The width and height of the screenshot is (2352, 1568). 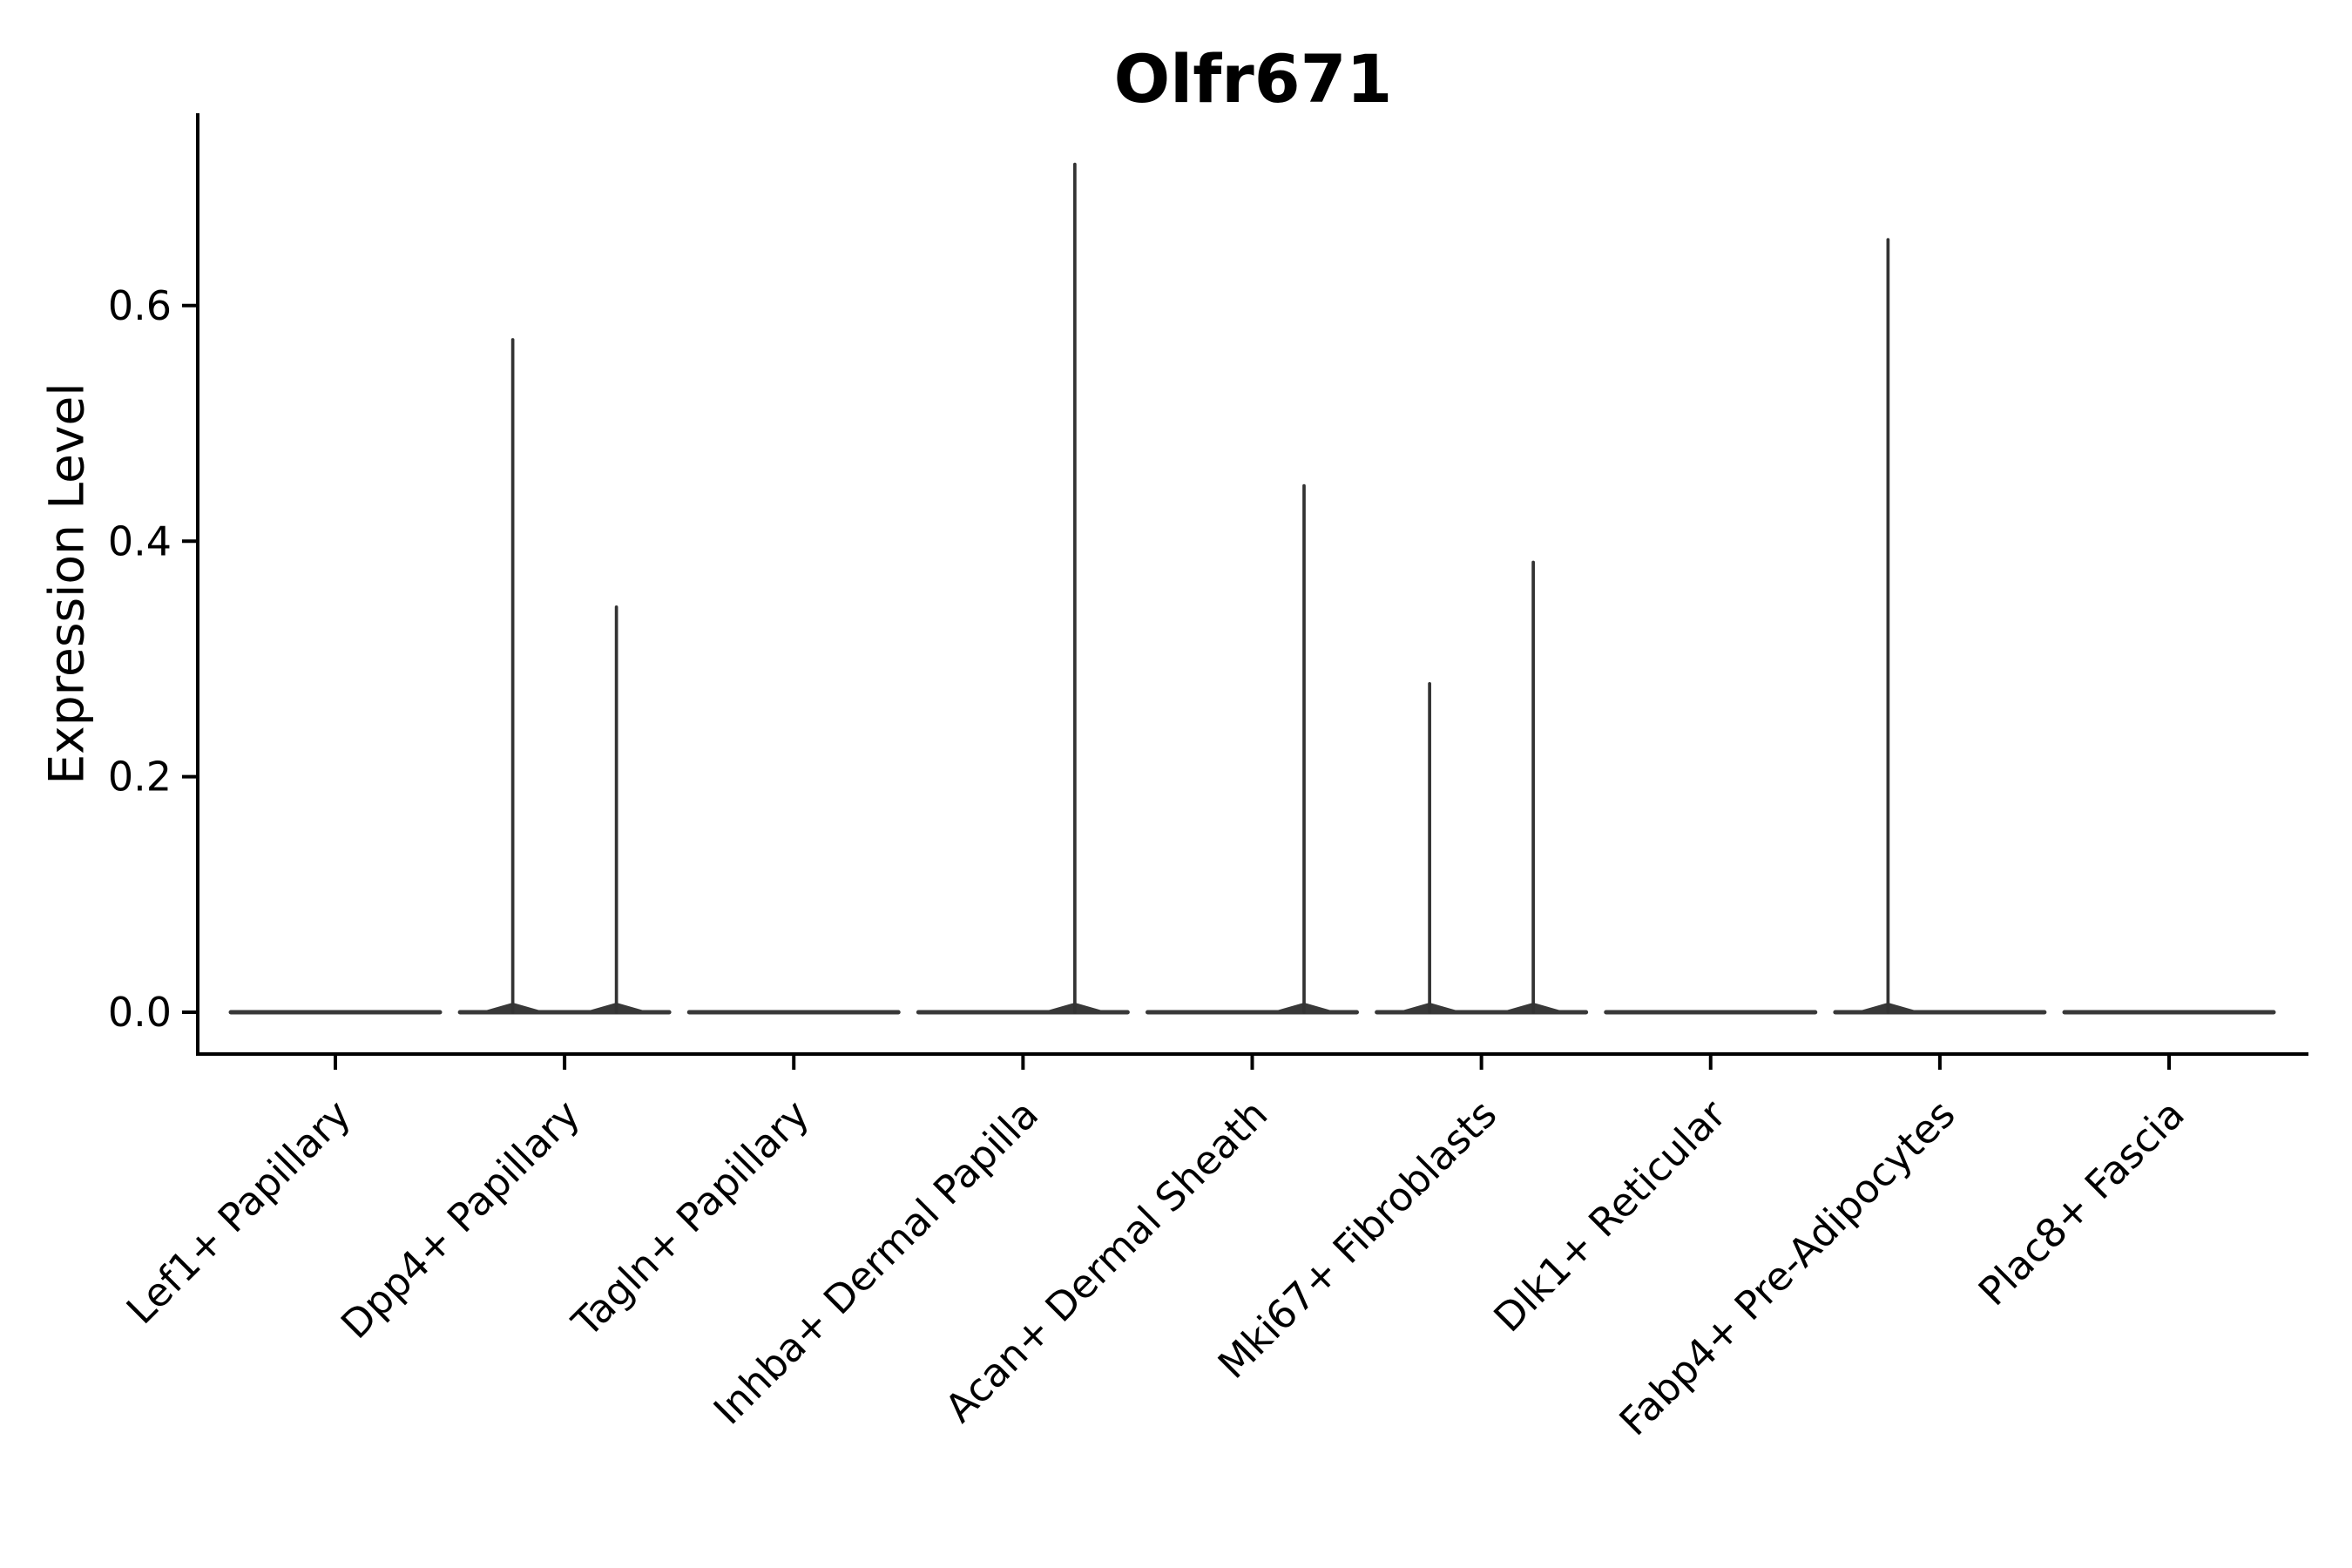 What do you see at coordinates (140, 540) in the screenshot?
I see `y-tick-label: 0.4` at bounding box center [140, 540].